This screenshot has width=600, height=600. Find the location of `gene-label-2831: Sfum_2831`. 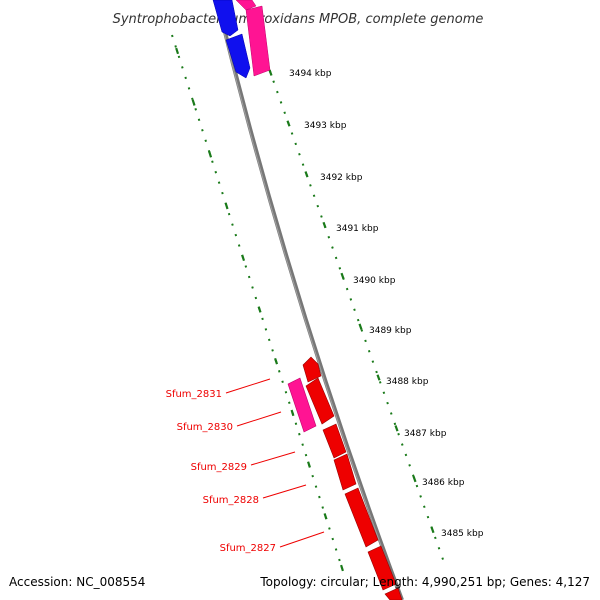

gene-label-2831: Sfum_2831 is located at coordinates (194, 394).